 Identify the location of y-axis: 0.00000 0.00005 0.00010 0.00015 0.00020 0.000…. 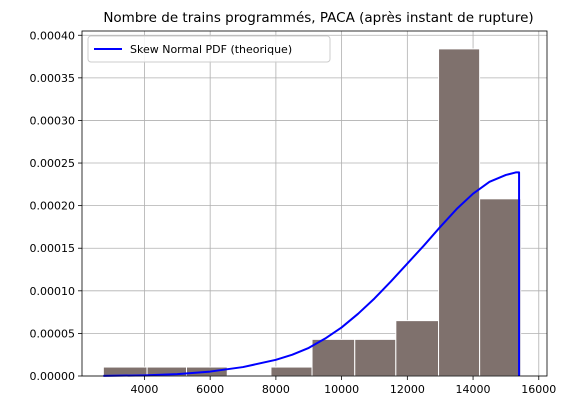
(56, 206).